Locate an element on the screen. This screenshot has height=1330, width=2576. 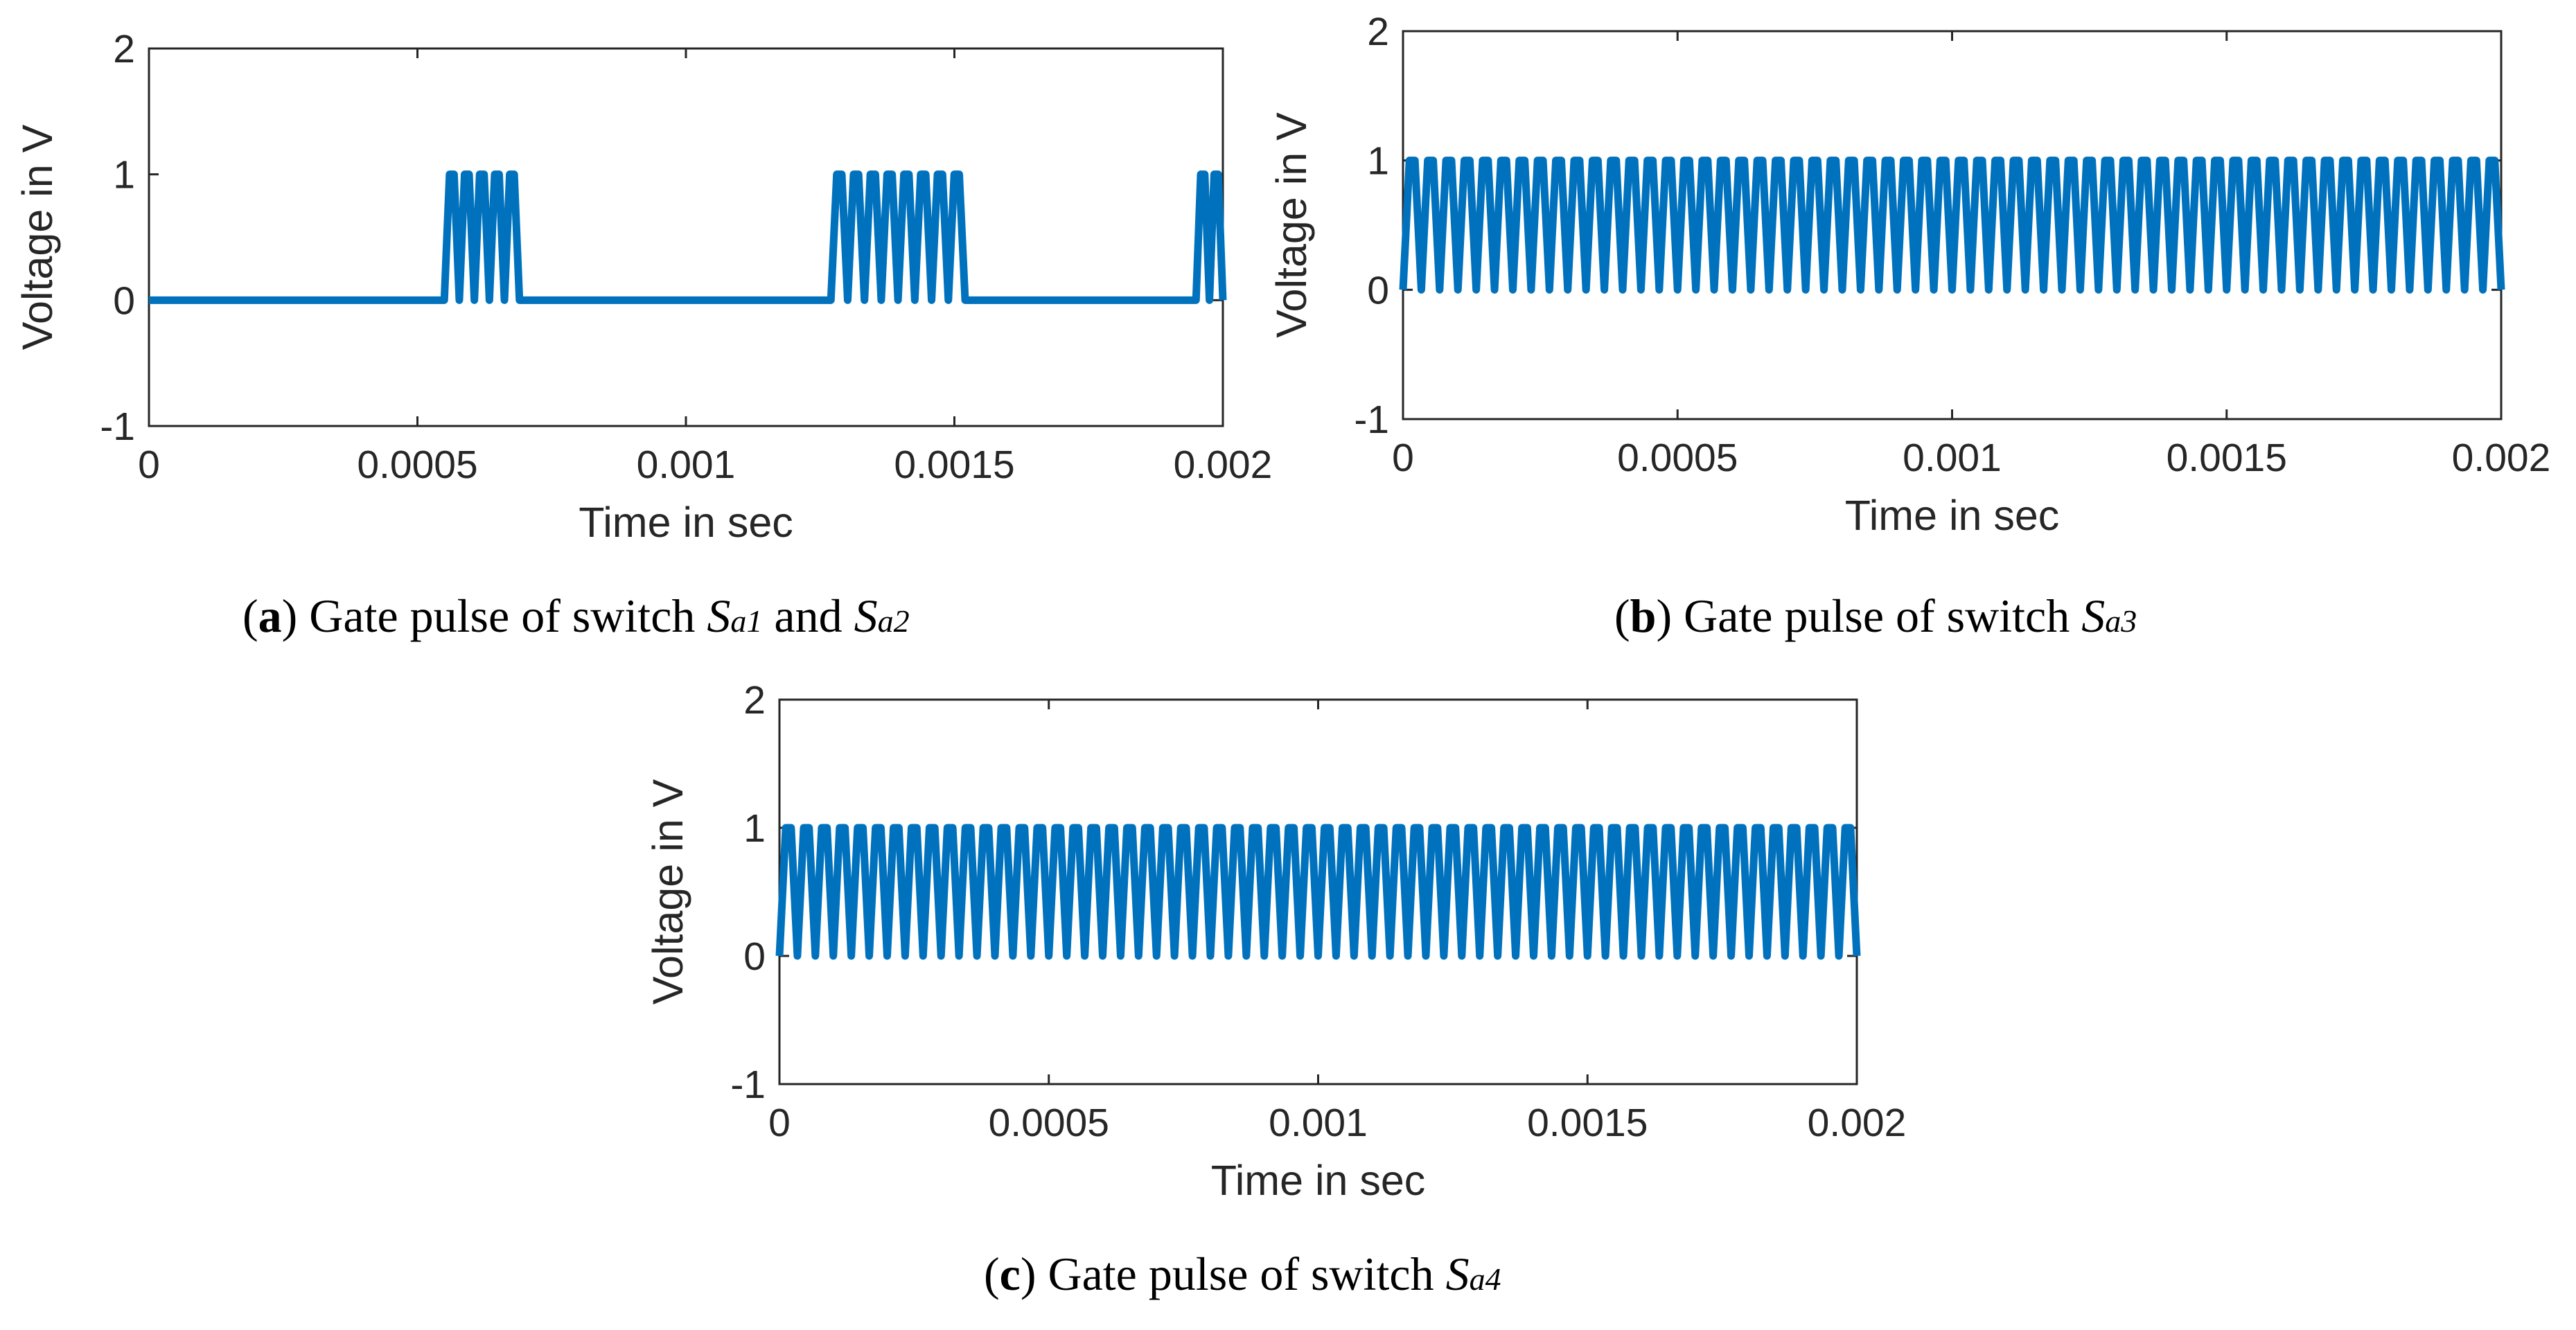
caption-c: (c) Gate pulse of switch Sa4 is located at coordinates (1242, 1274).